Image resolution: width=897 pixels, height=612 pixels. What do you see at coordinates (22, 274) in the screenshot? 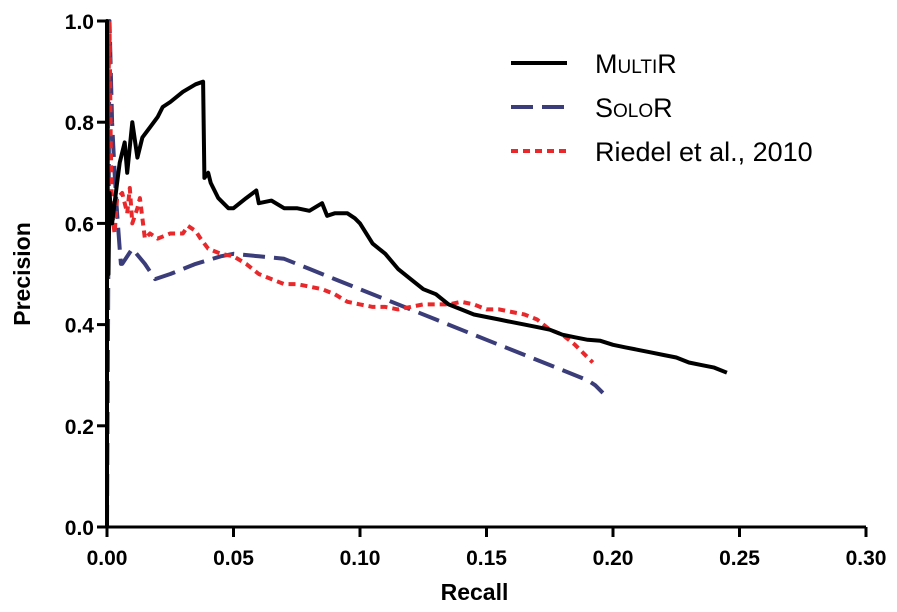
I see `y-axis-title: Precision` at bounding box center [22, 274].